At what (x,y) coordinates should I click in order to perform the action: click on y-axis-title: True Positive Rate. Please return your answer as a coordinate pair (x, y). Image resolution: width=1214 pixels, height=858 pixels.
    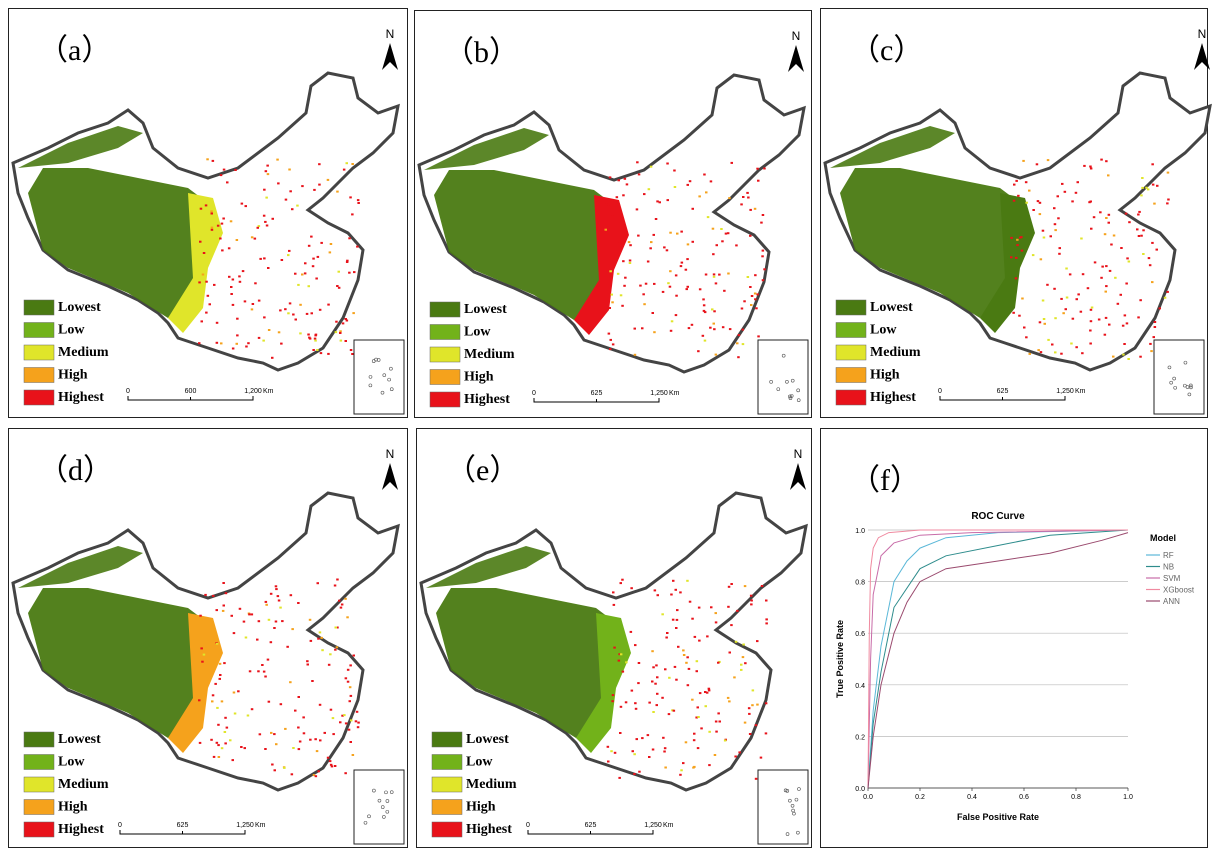
    Looking at the image, I should click on (840, 659).